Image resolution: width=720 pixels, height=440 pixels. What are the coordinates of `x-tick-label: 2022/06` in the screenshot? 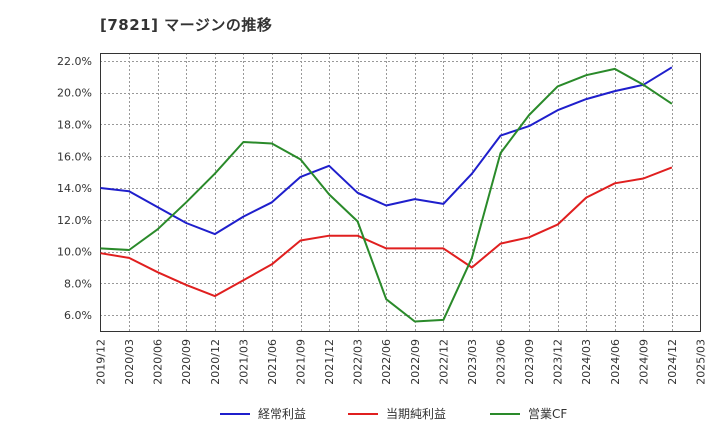 It's located at (386, 362).